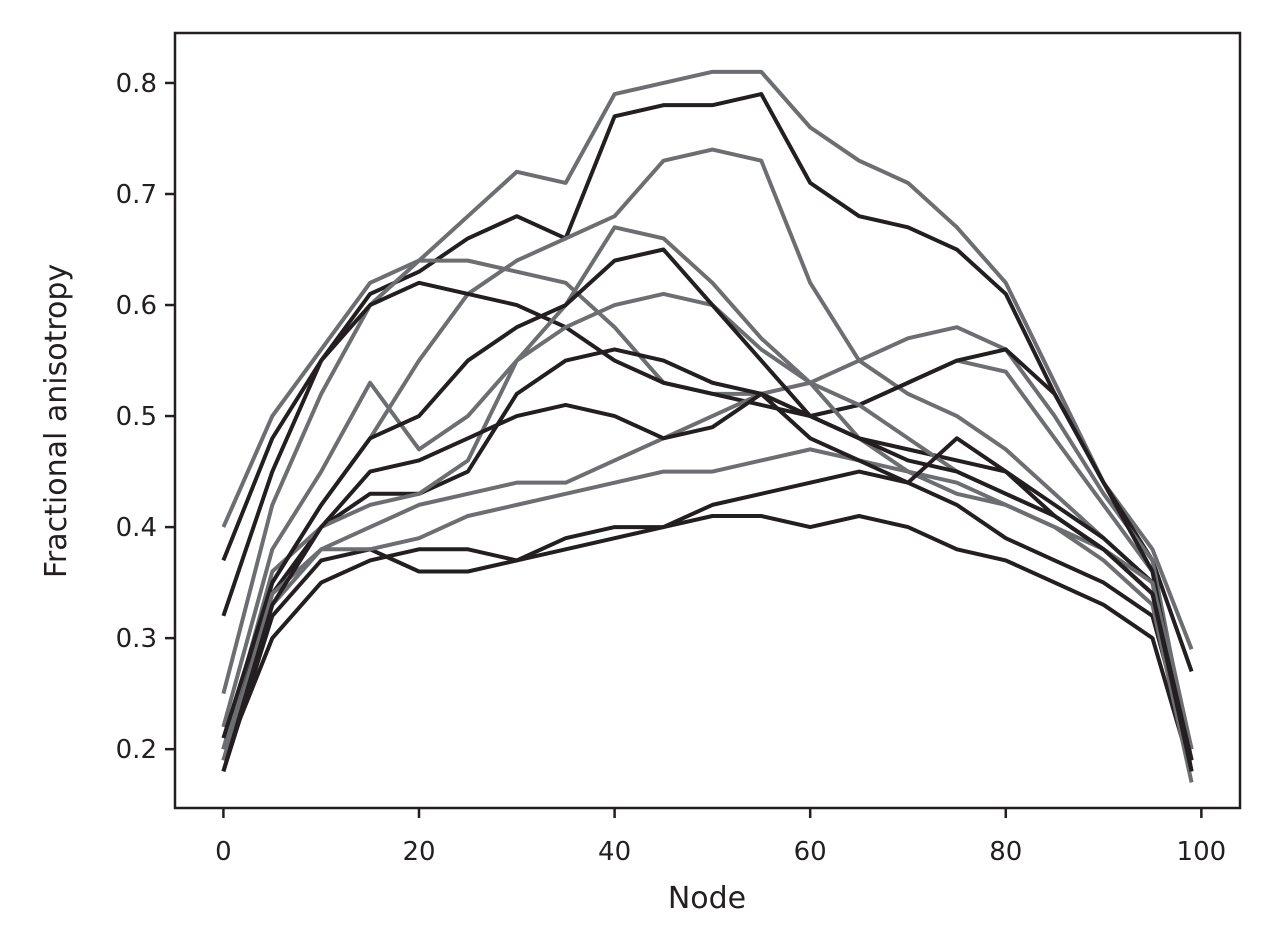 The width and height of the screenshot is (1281, 938). Describe the element at coordinates (707, 898) in the screenshot. I see `x-axis-label: Node` at that location.